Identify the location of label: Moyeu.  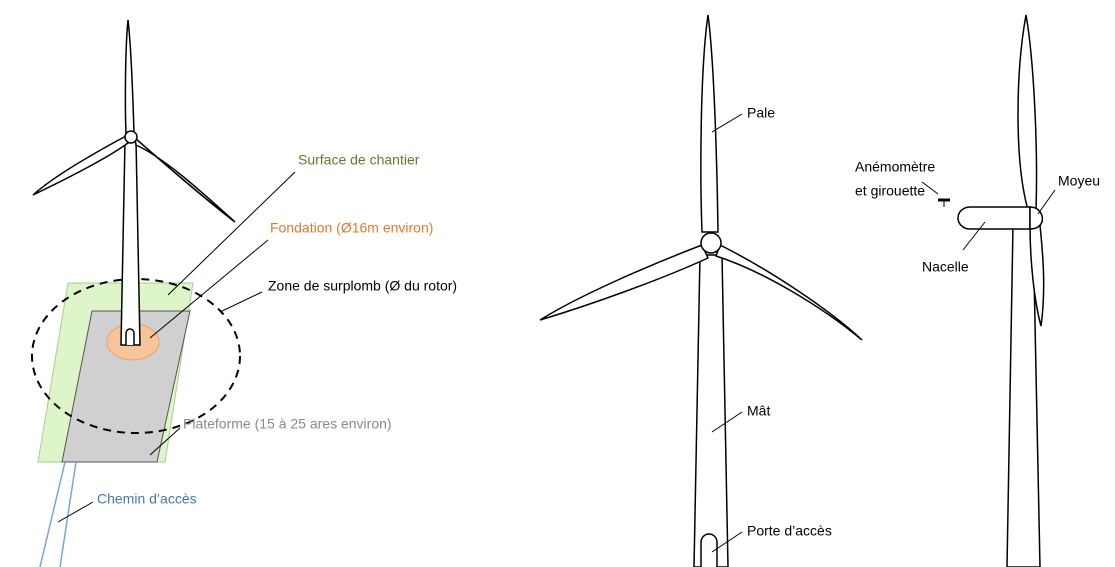
(1079, 181).